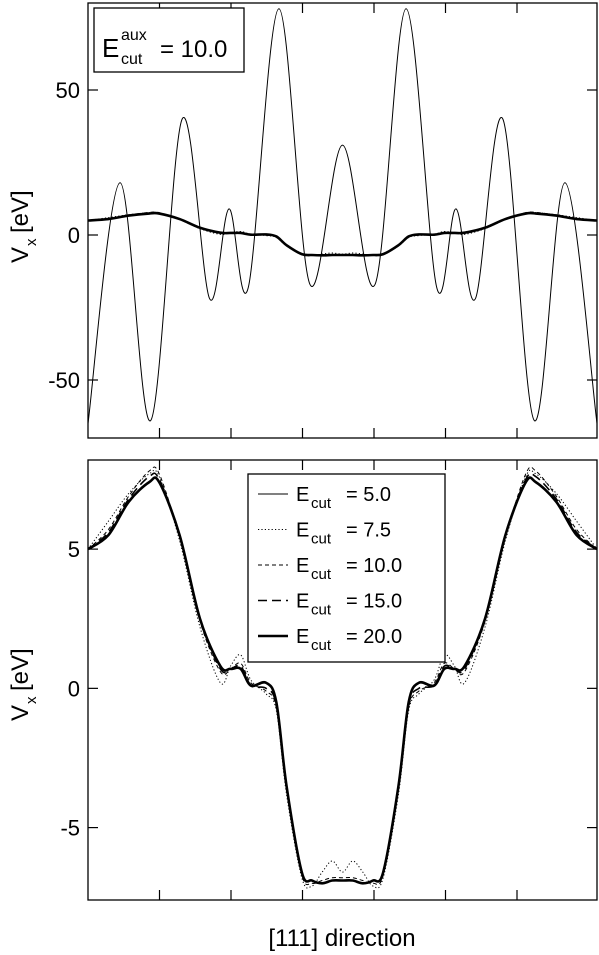 This screenshot has height=955, width=599. Describe the element at coordinates (110, 48) in the screenshot. I see `annotation-main: E` at that location.